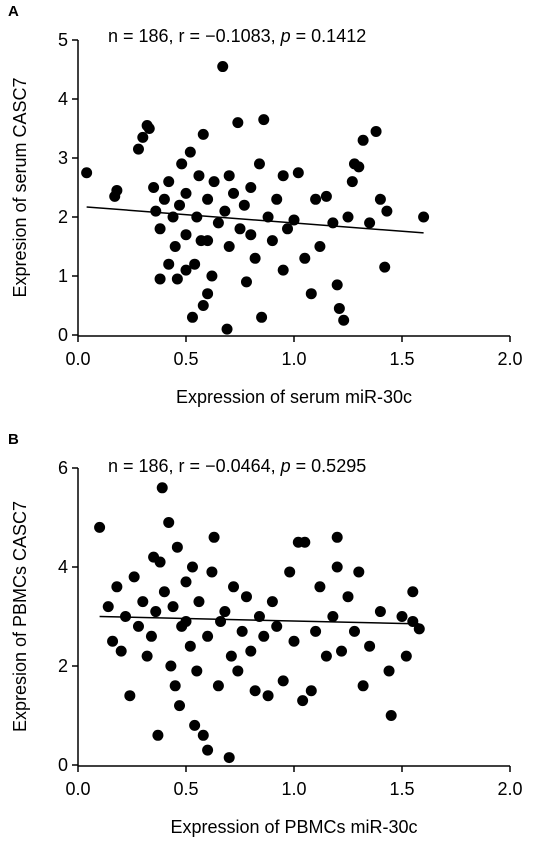  What do you see at coordinates (20, 187) in the screenshot?
I see `y-axis-label: Expresion of serum CASC7` at bounding box center [20, 187].